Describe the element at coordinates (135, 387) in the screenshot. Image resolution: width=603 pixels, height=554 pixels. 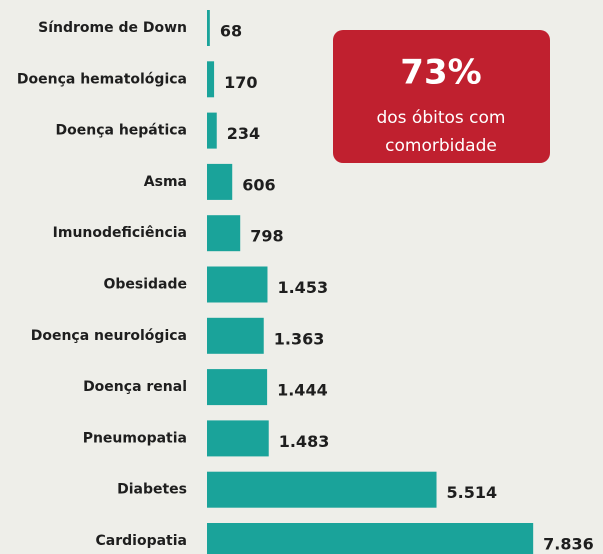
I see `category-label: Doença renal` at that location.